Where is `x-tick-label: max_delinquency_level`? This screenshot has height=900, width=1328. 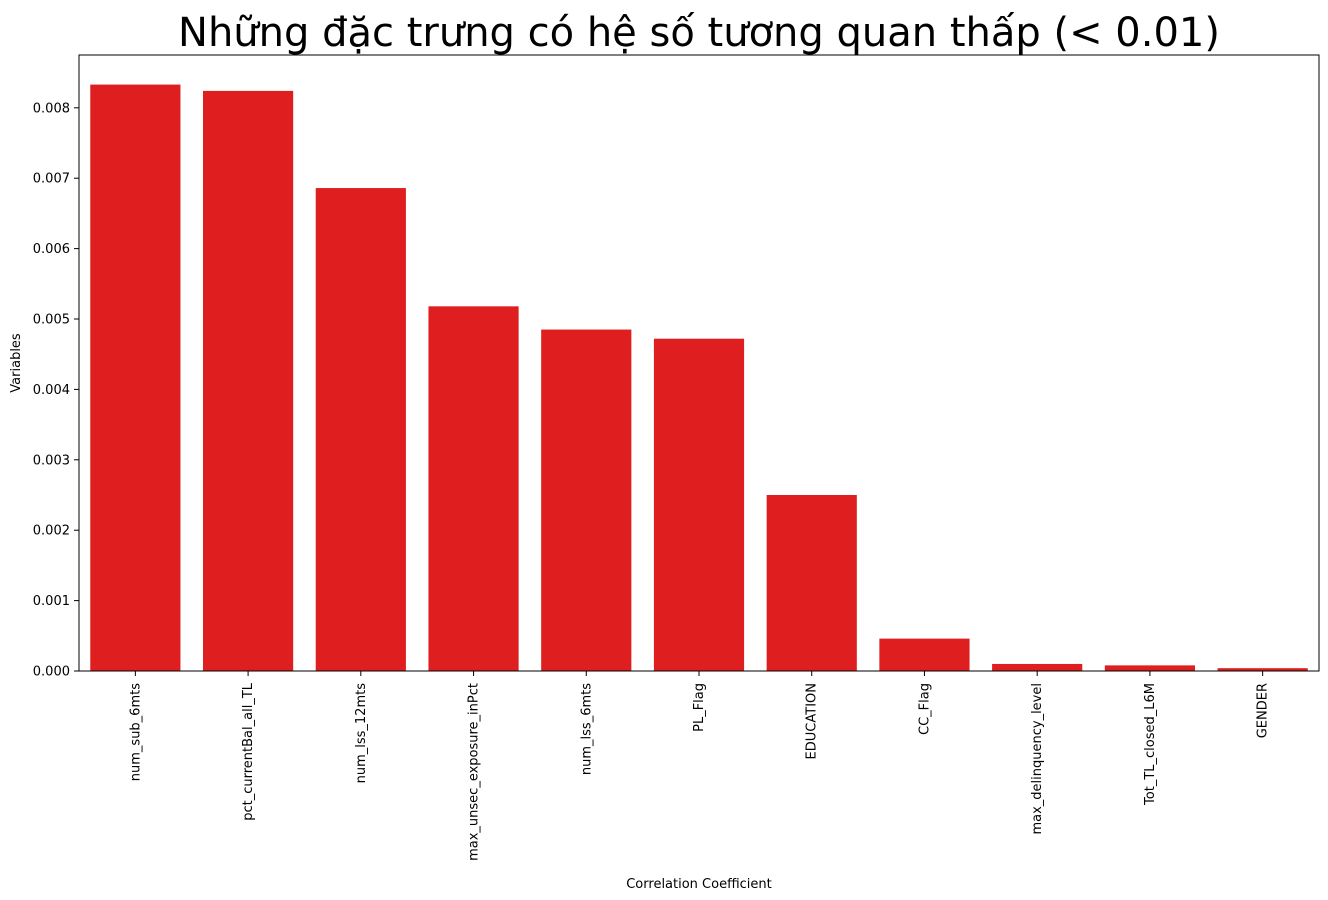 x-tick-label: max_delinquency_level is located at coordinates (1037, 759).